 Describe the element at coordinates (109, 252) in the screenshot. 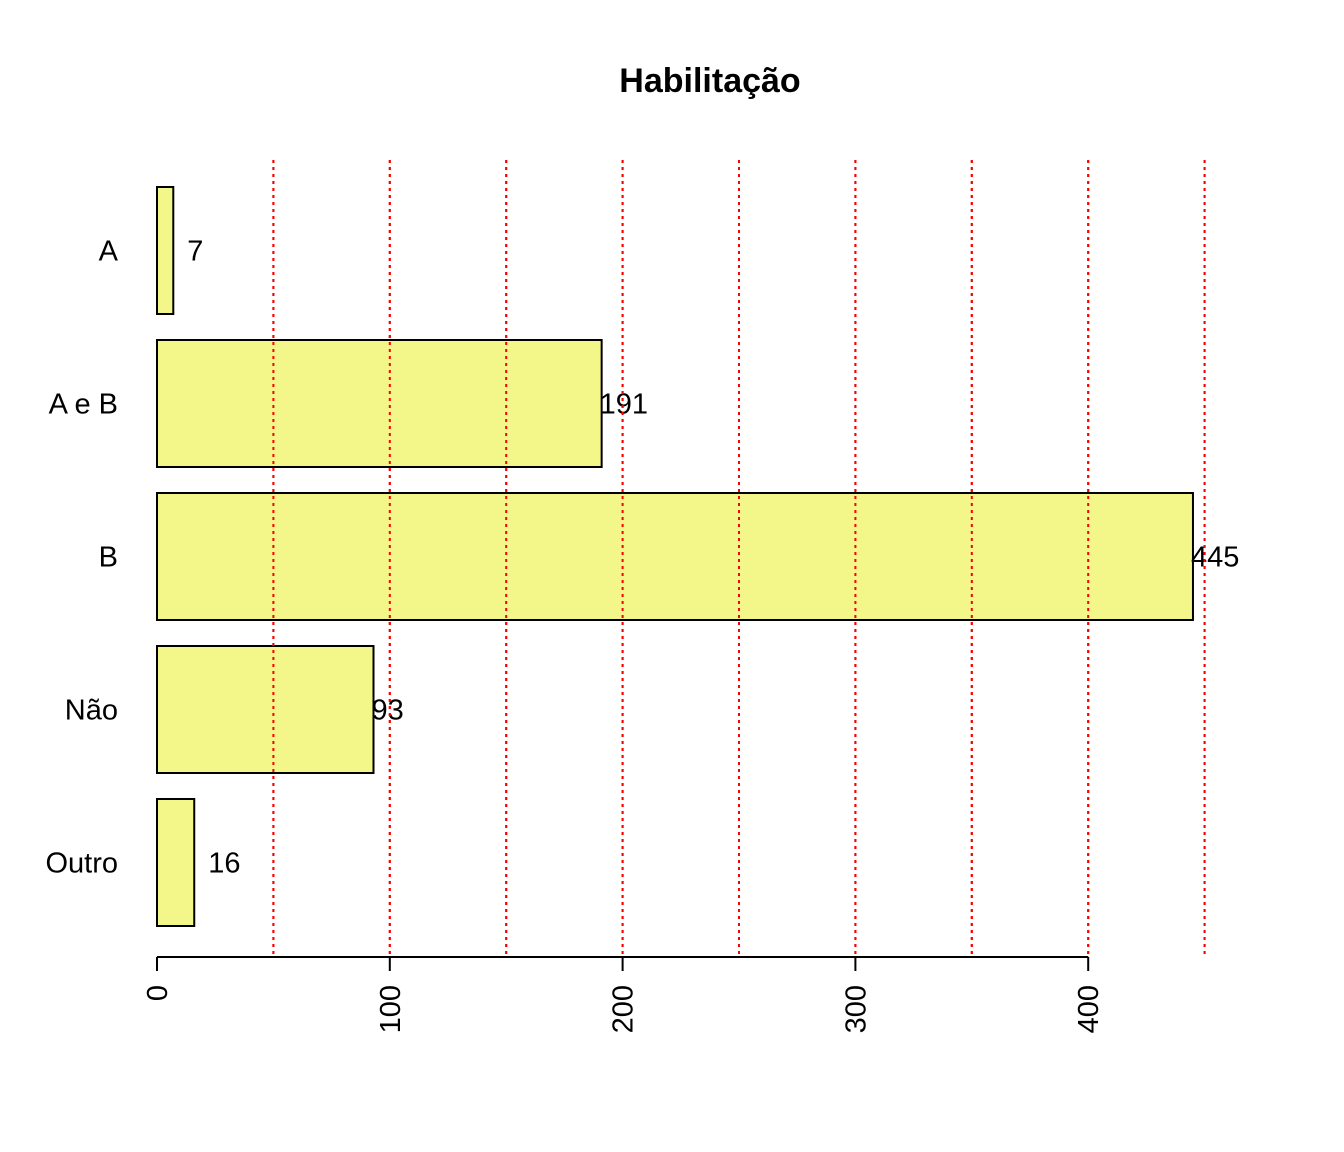

I see `category-label: A` at that location.